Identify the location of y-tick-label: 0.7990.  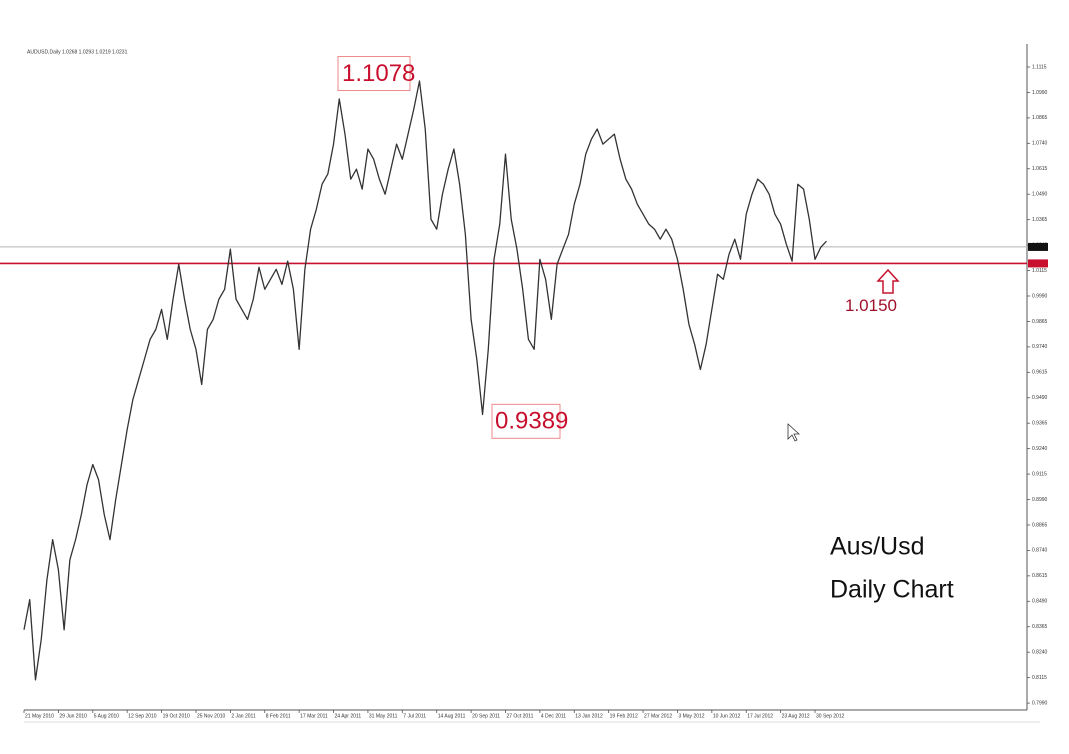
(1040, 703).